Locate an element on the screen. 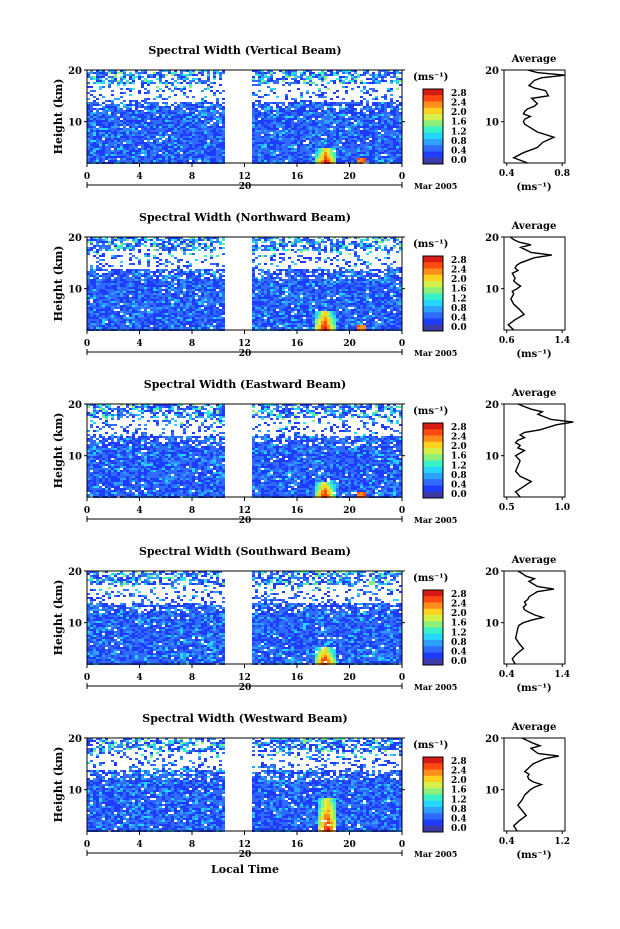 This screenshot has width=620, height=929. avg-x-tick-label: 1.0 is located at coordinates (562, 508).